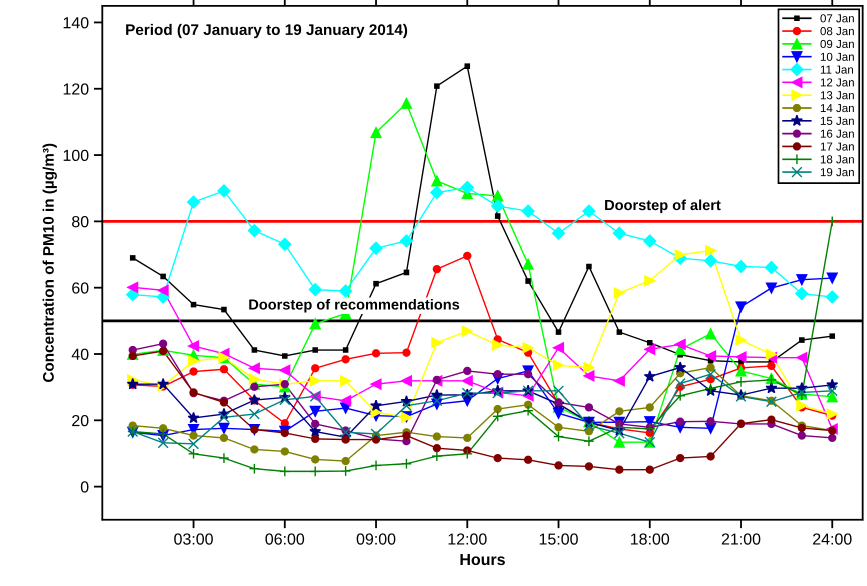  I want to click on ref-line-label: Doorstep of recommendations, so click(354, 305).